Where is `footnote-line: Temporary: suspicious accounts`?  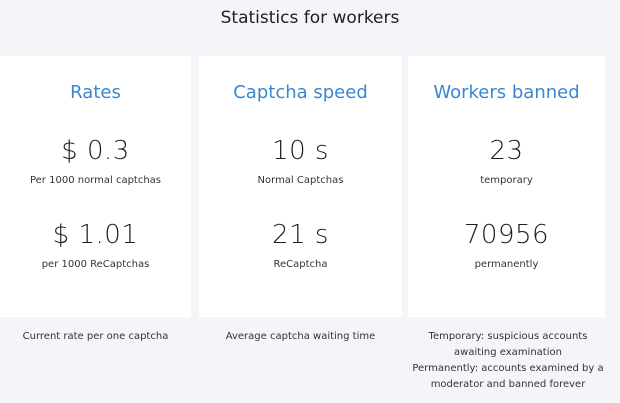 footnote-line: Temporary: suspicious accounts is located at coordinates (508, 336).